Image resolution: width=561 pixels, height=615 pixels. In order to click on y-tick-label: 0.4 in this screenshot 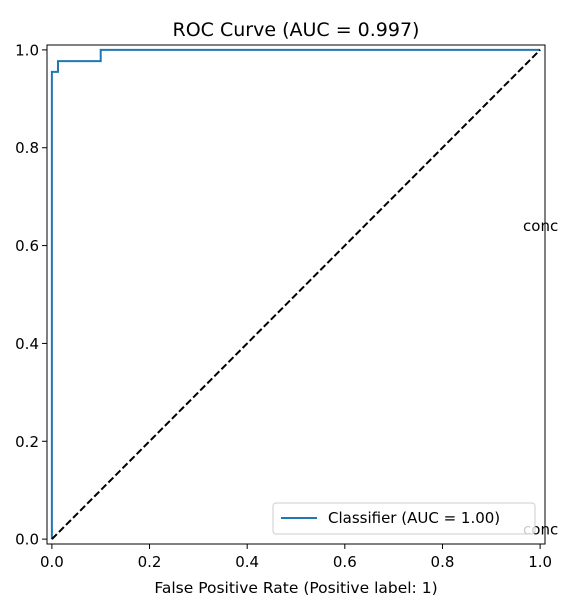, I will do `click(27, 344)`.